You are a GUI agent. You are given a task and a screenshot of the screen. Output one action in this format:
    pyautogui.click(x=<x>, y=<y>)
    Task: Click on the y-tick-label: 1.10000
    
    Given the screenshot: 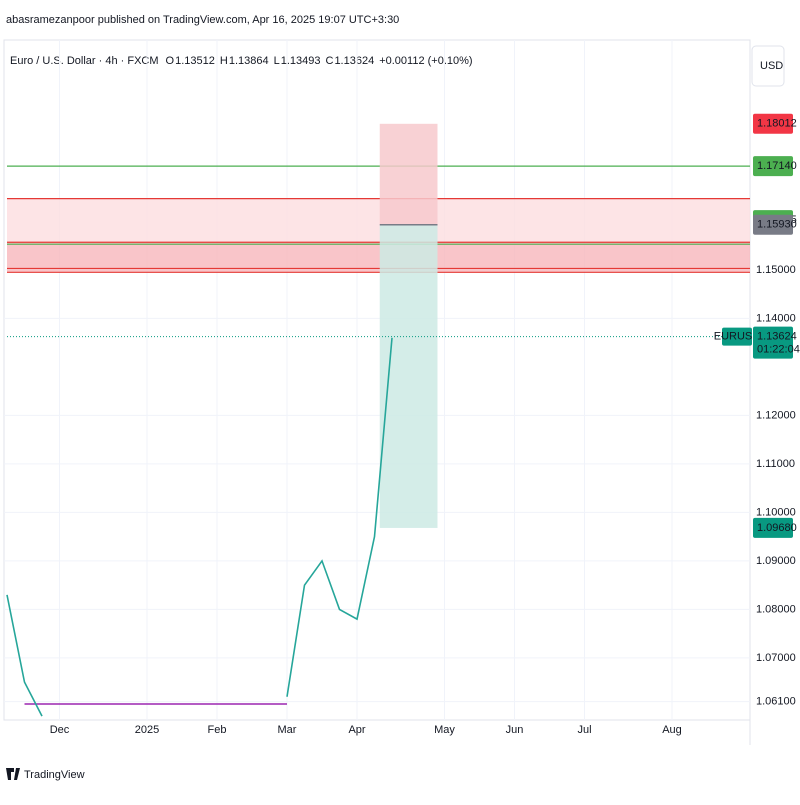 What is the action you would take?
    pyautogui.click(x=776, y=512)
    